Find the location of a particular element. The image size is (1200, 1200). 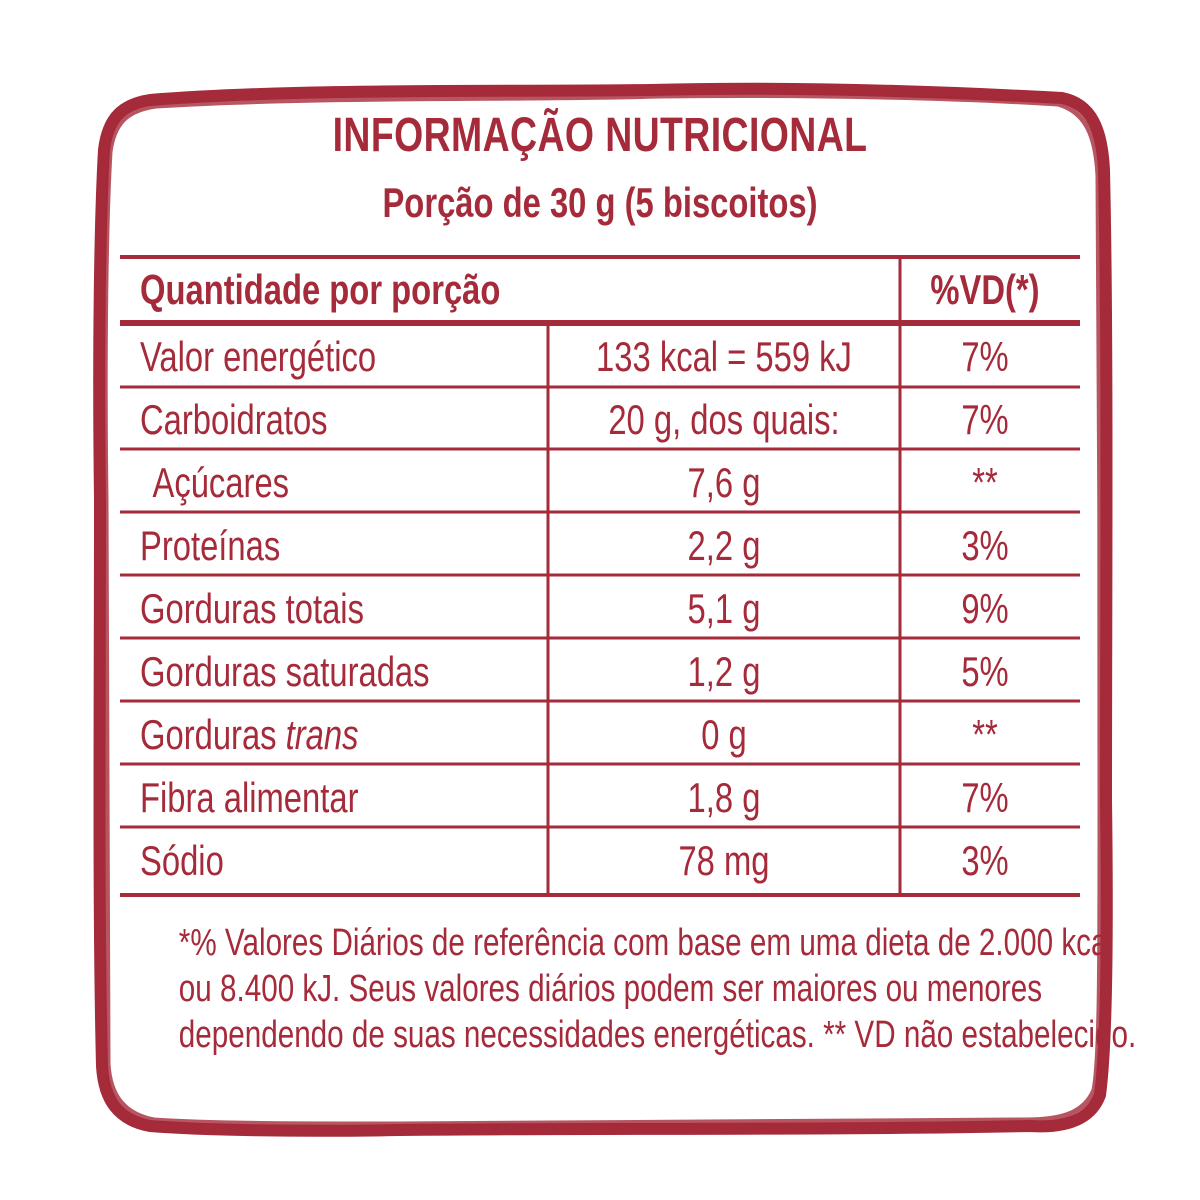

row-amount-saturated-fat: 1,2 g is located at coordinates (724, 671).